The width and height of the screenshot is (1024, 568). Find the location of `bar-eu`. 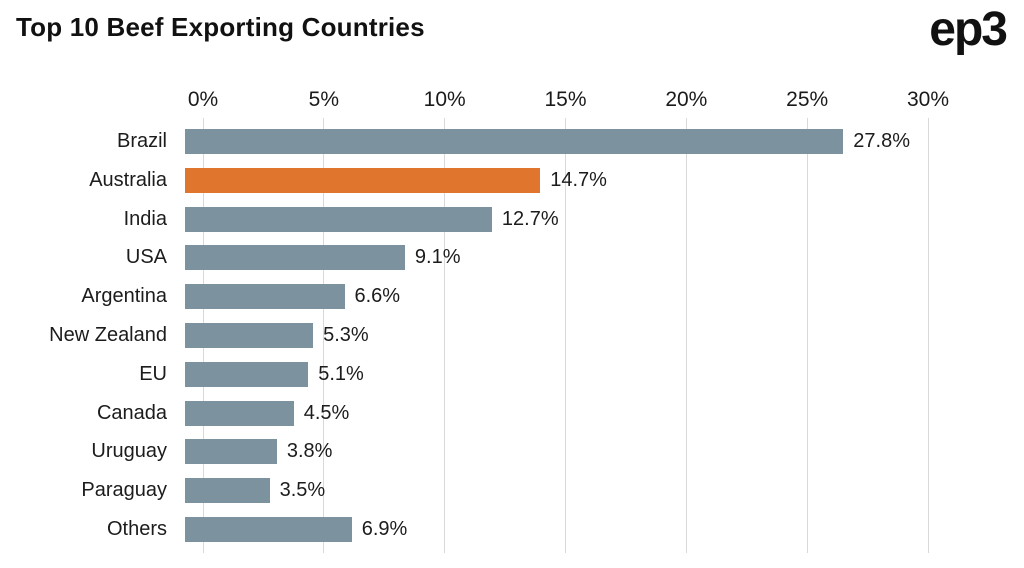

bar-eu is located at coordinates (247, 374).